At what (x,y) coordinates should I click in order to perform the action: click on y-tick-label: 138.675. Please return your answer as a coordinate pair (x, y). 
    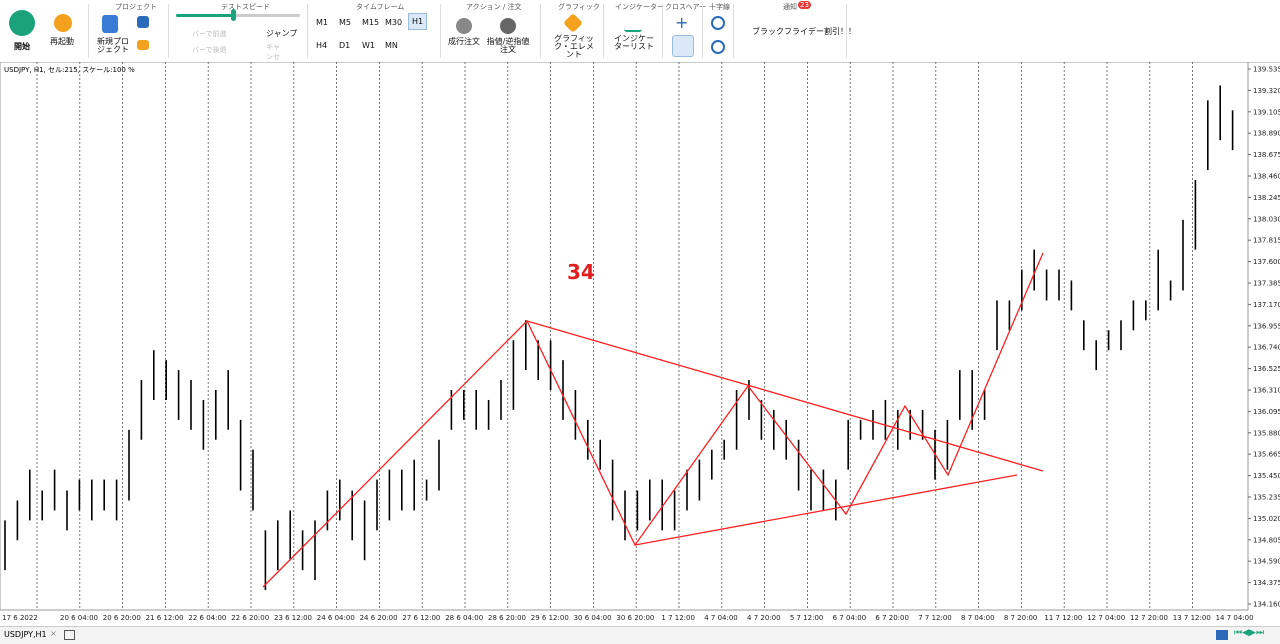
    Looking at the image, I should click on (1266, 155).